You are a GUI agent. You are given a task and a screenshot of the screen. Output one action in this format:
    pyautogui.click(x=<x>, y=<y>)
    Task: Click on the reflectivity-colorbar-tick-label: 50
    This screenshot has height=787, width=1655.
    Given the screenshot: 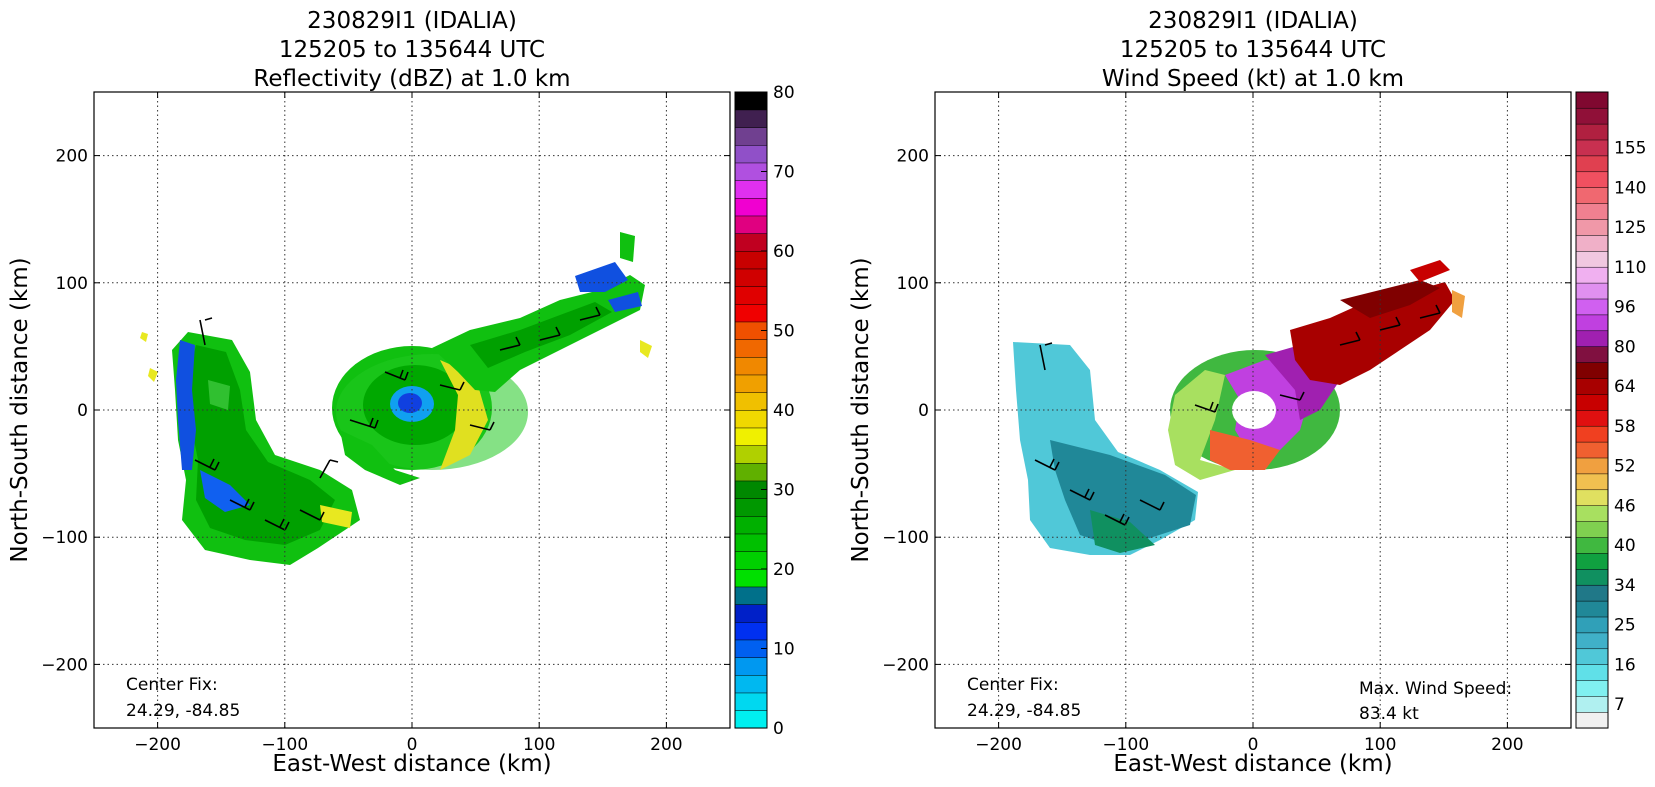 What is the action you would take?
    pyautogui.click(x=784, y=332)
    